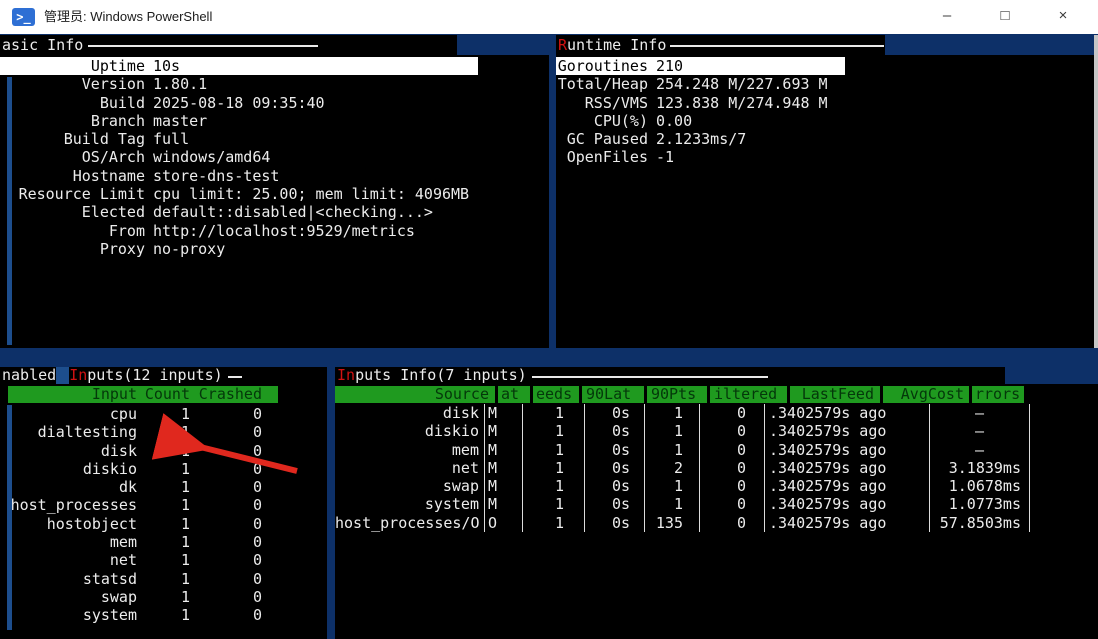  What do you see at coordinates (143, 394) in the screenshot?
I see `enabled-inputs-table-header: Input Count Crashed` at bounding box center [143, 394].